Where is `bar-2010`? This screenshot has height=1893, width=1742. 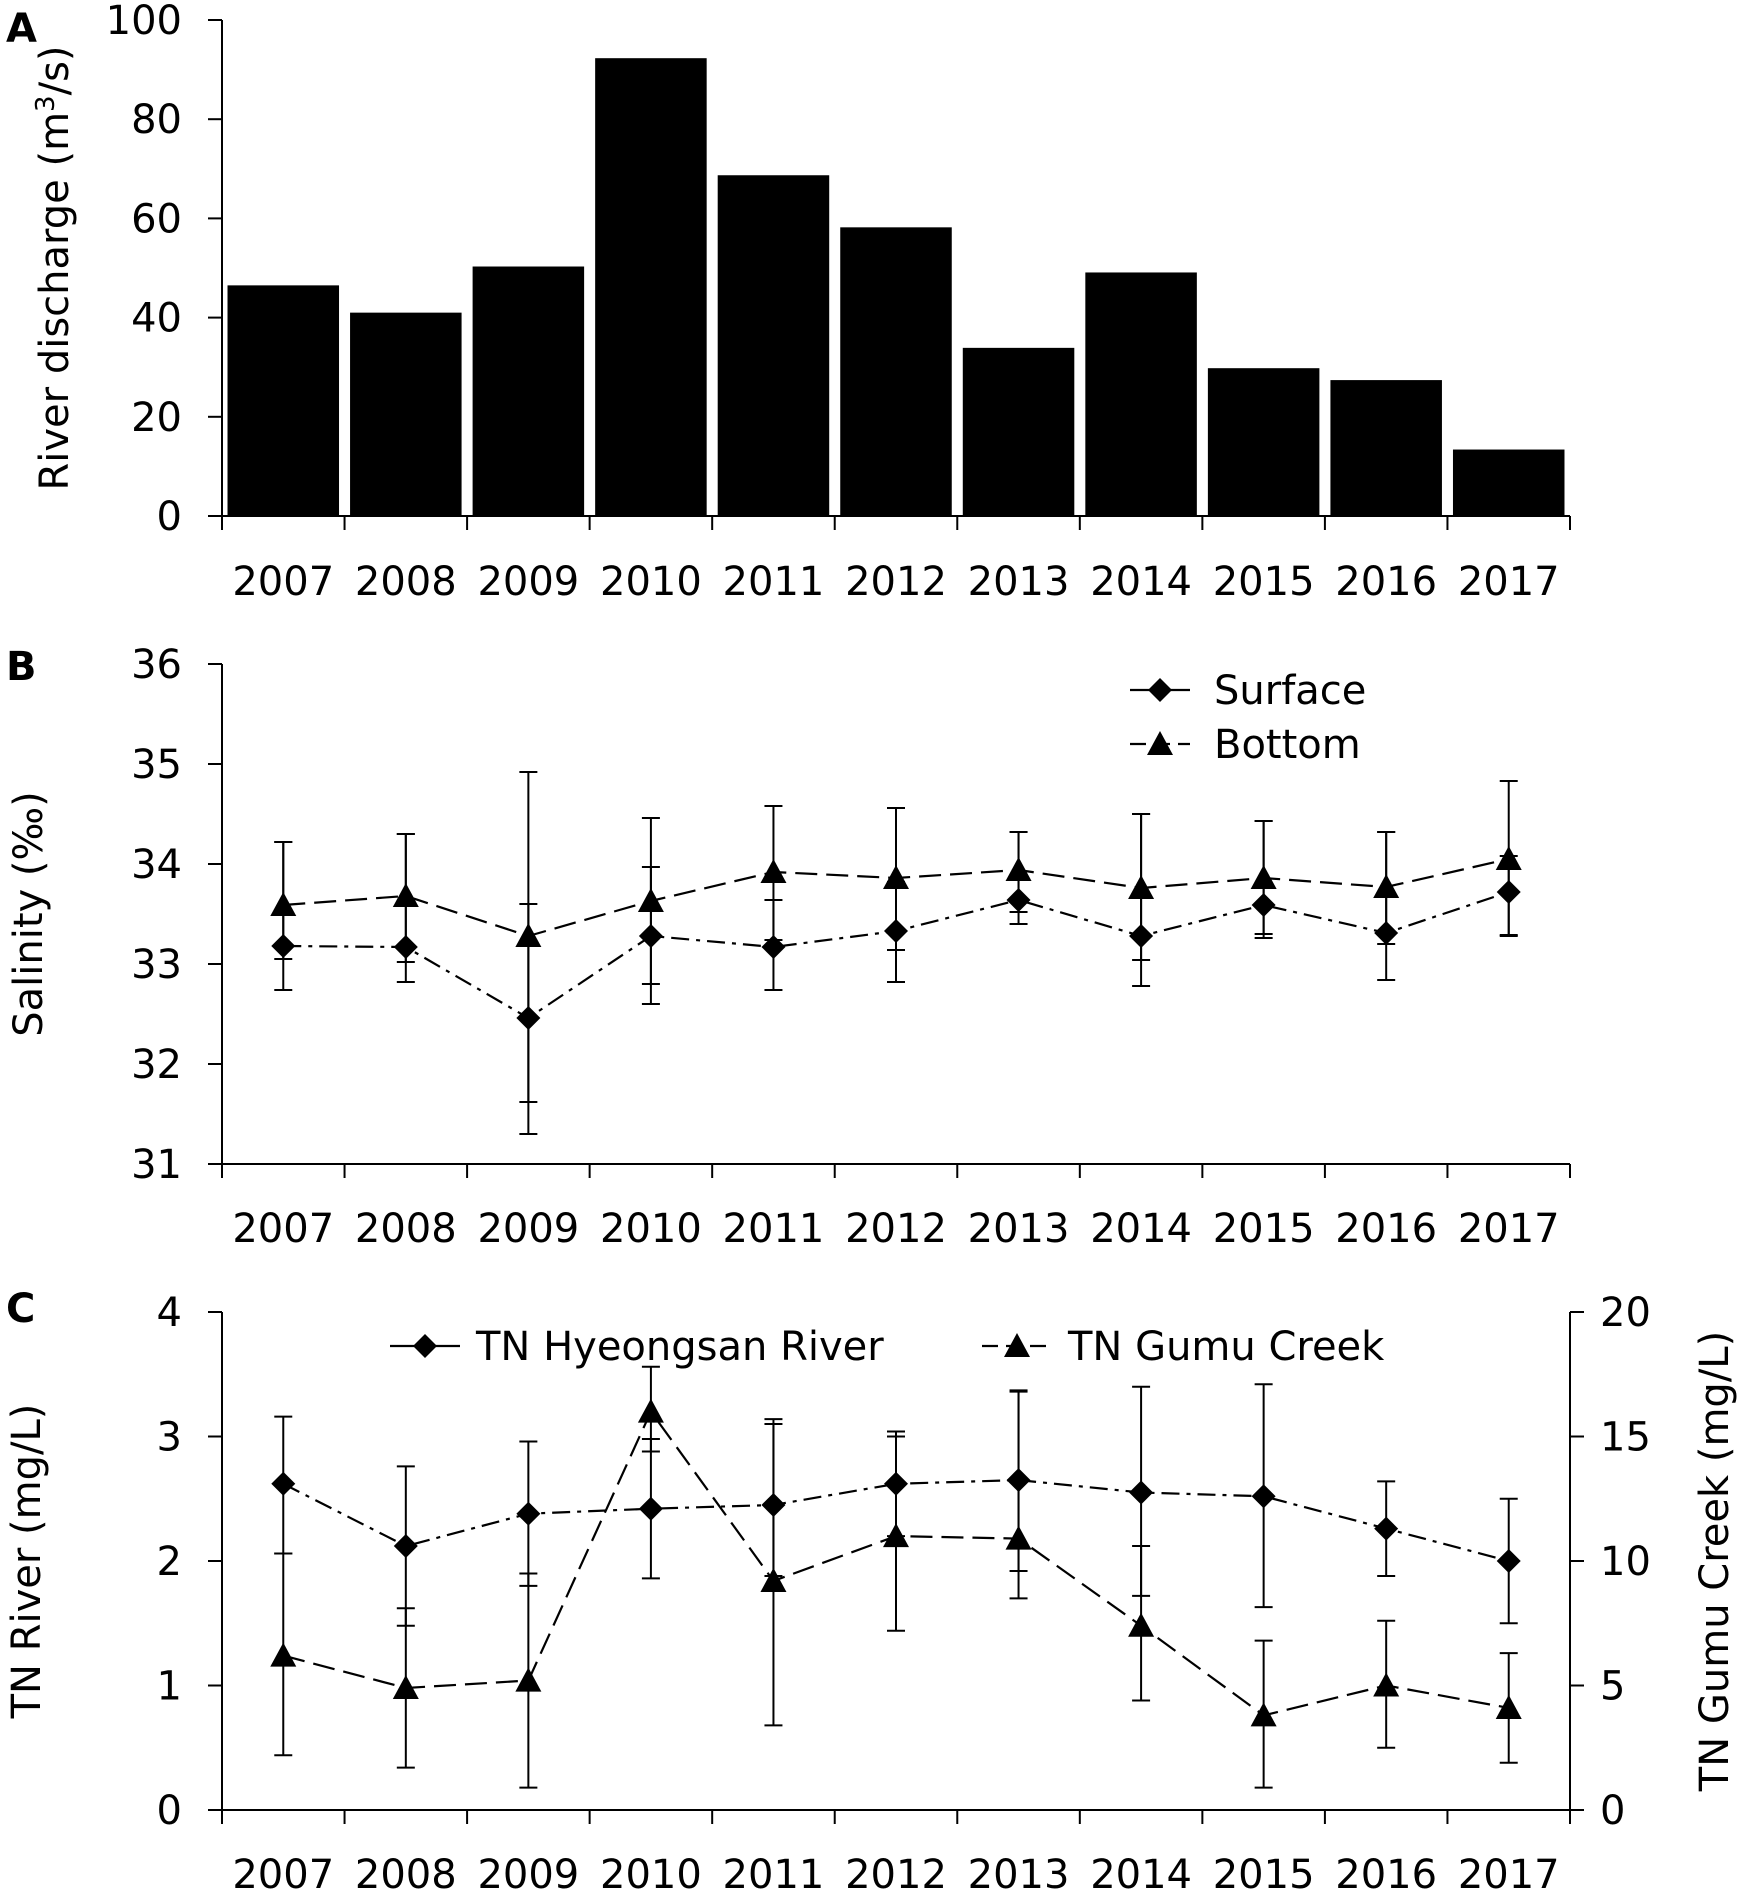 bar-2010 is located at coordinates (651, 287).